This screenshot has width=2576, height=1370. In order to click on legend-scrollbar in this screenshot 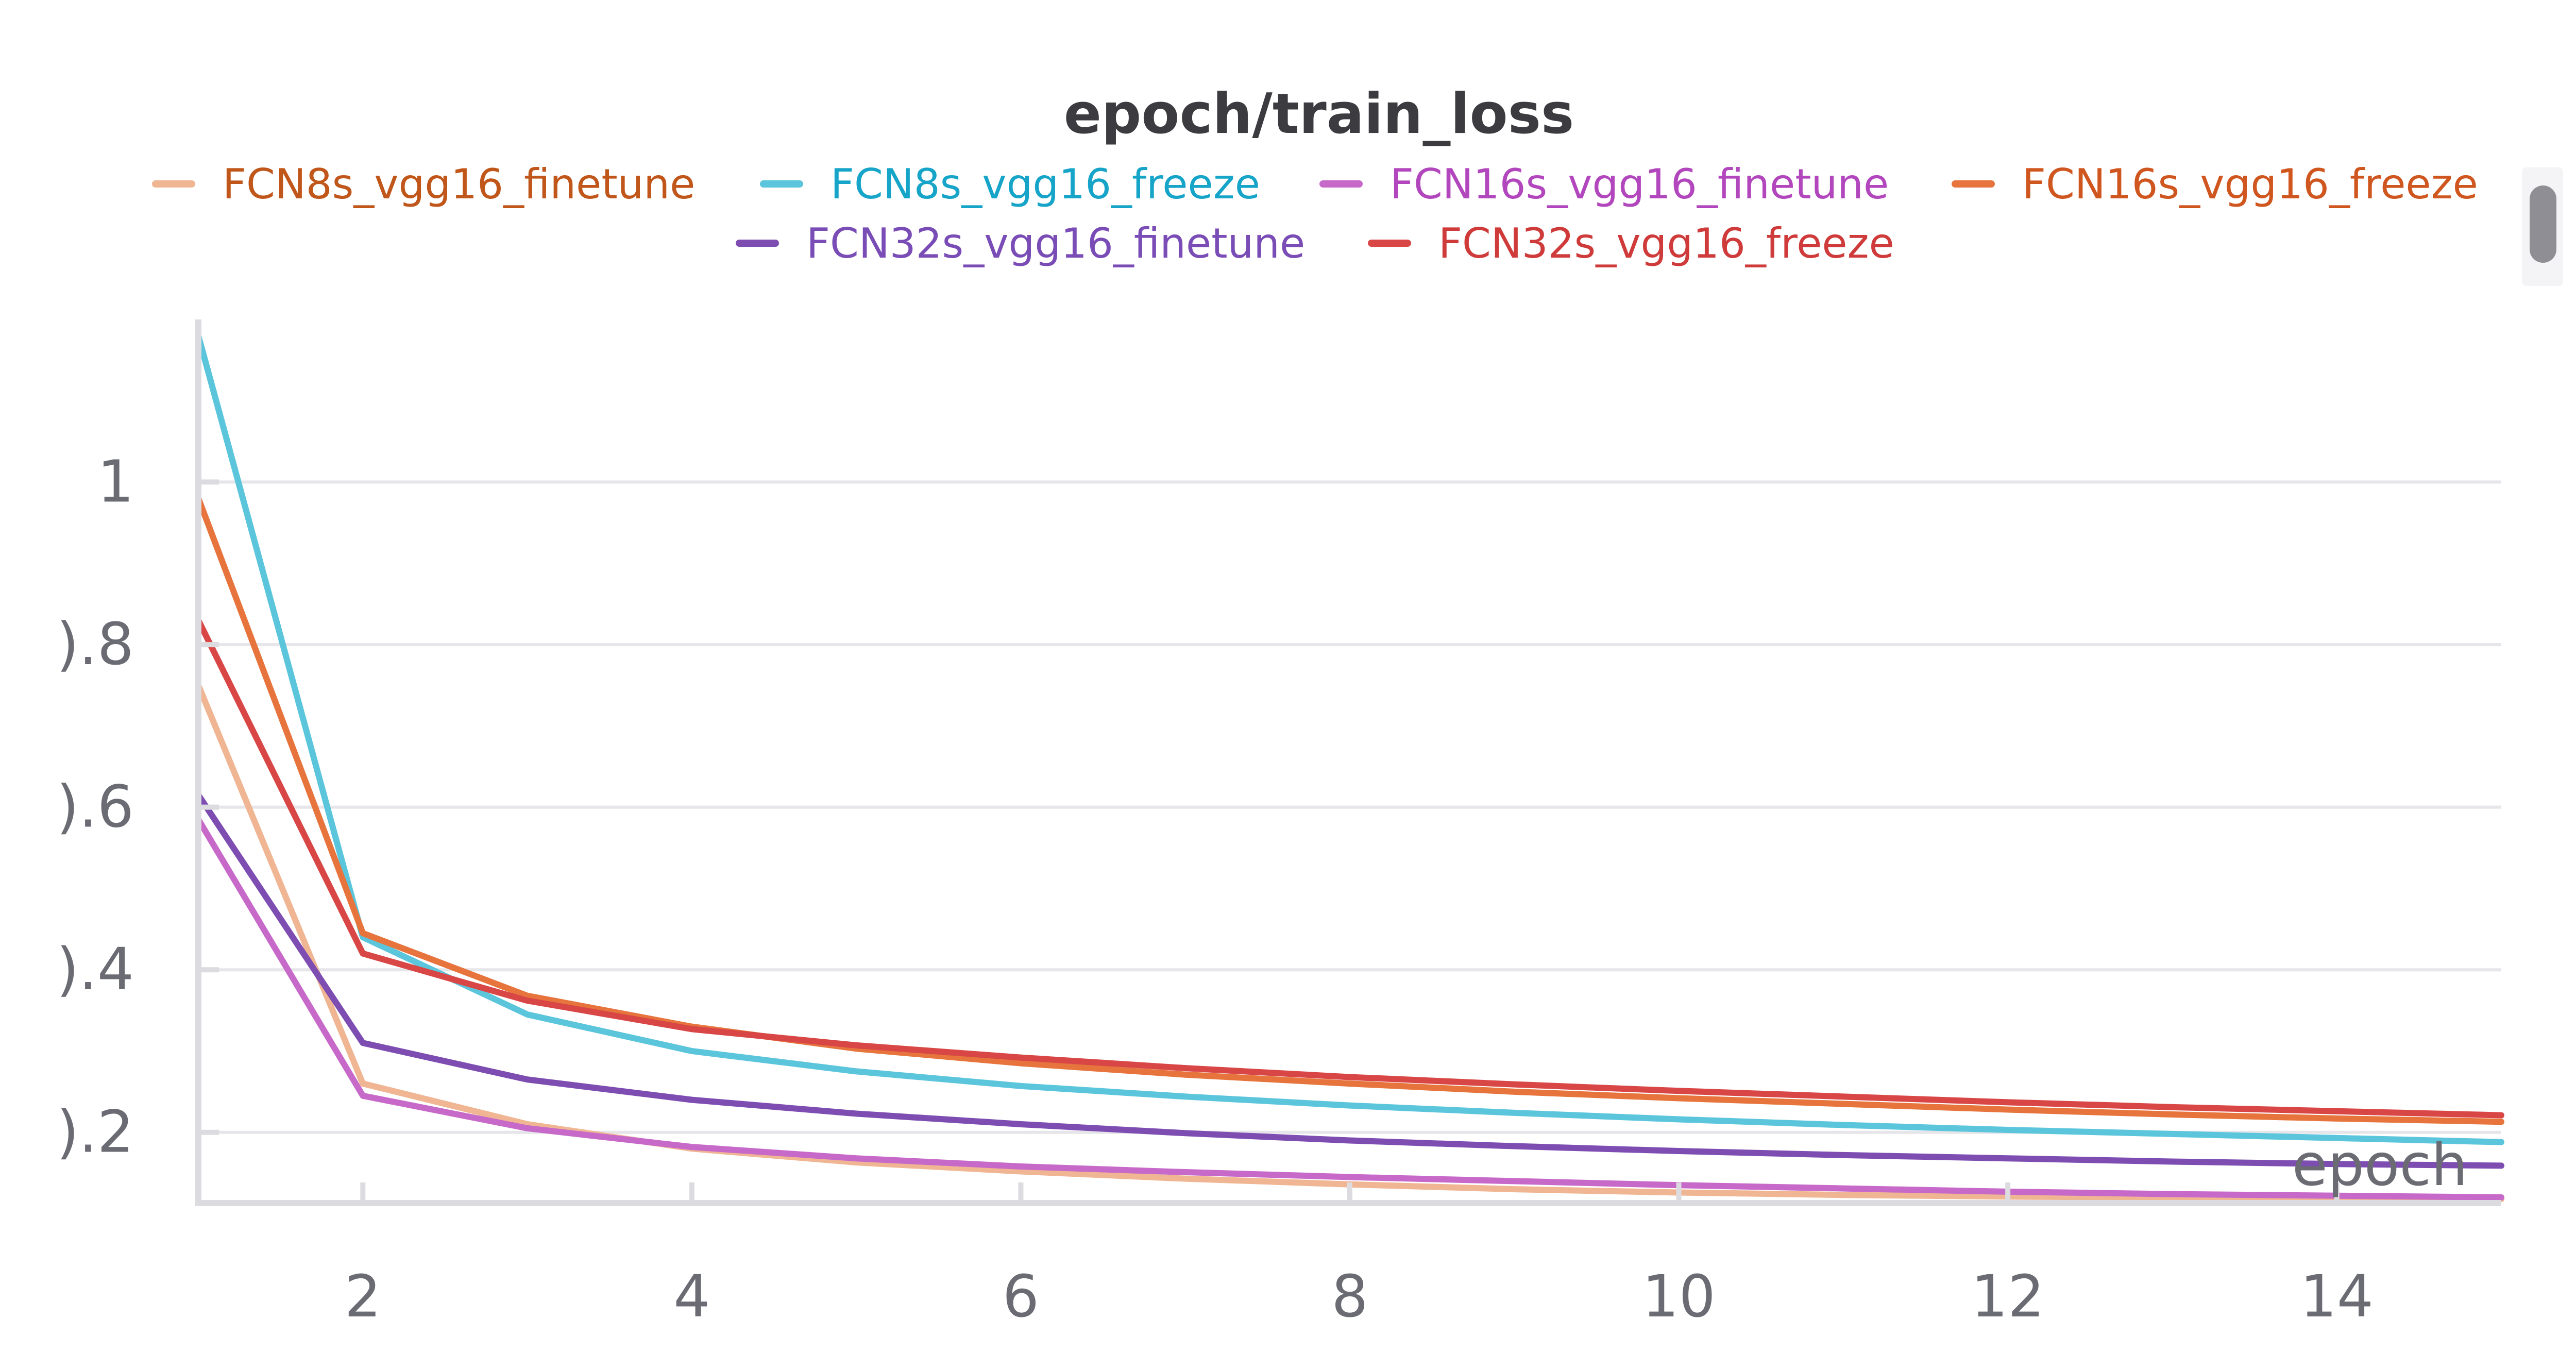, I will do `click(2542, 227)`.